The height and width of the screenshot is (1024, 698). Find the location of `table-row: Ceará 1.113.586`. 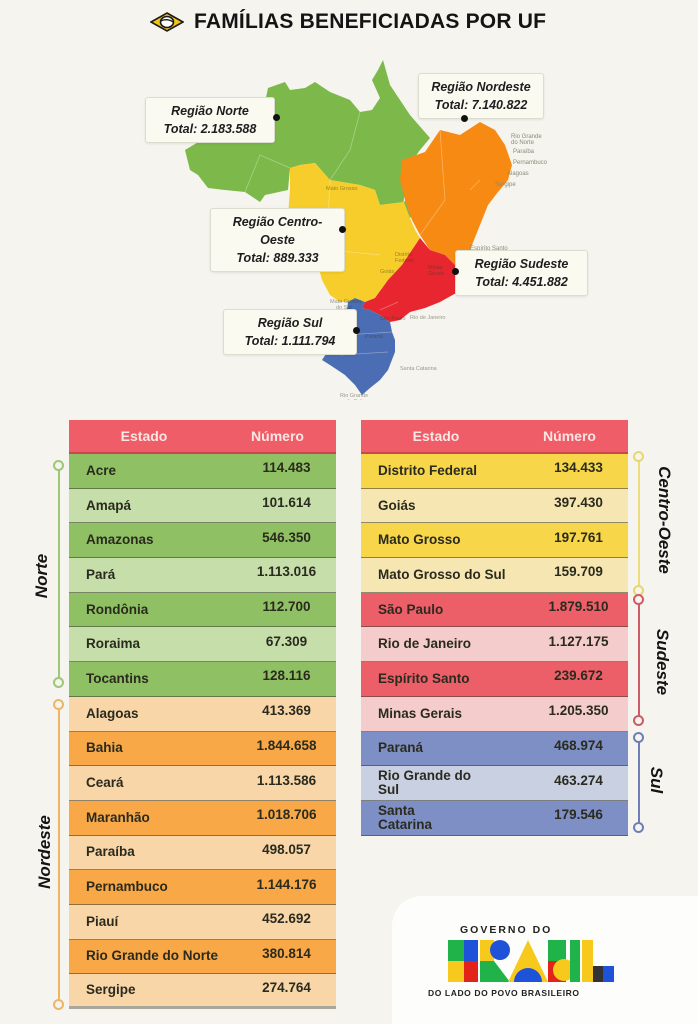

table-row: Ceará 1.113.586 is located at coordinates (202, 783).